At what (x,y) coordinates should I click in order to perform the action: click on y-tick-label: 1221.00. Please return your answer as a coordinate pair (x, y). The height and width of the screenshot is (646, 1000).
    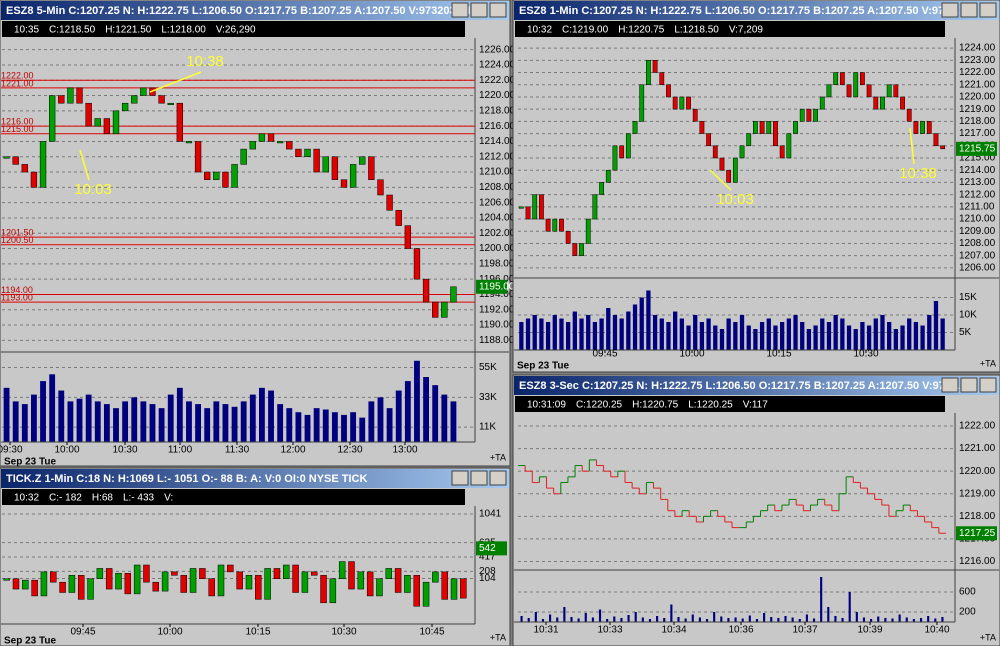
    Looking at the image, I should click on (977, 448).